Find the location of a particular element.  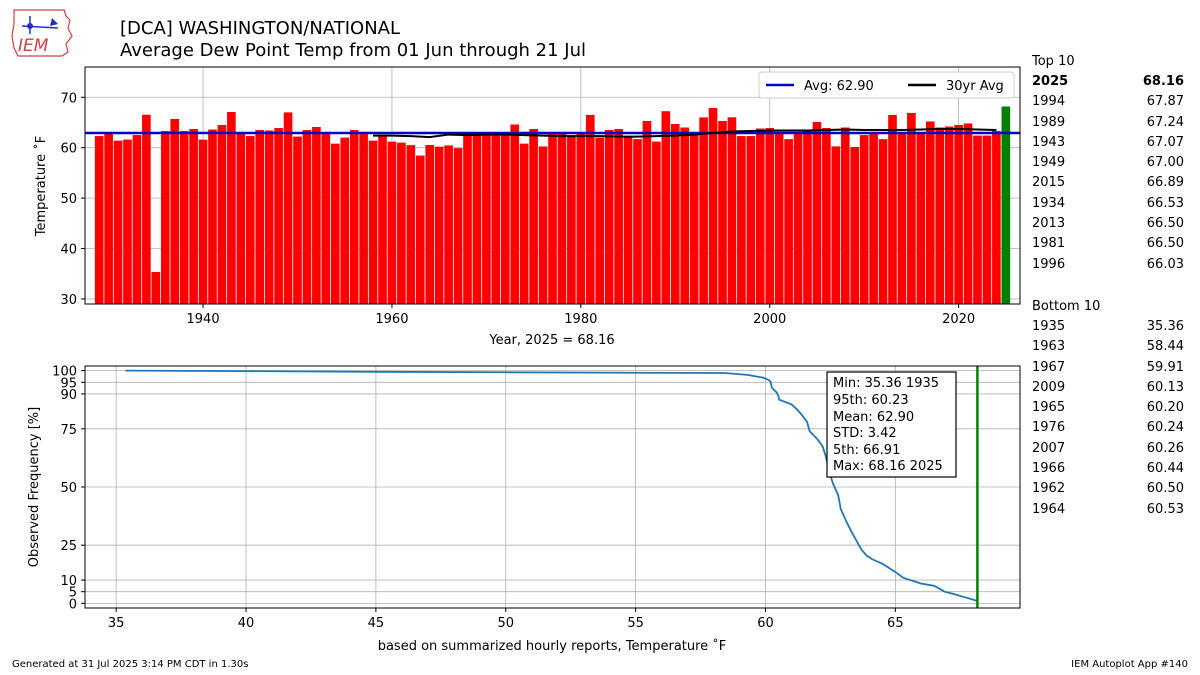

stats-min: Min: 35.36 1935 is located at coordinates (886, 383).